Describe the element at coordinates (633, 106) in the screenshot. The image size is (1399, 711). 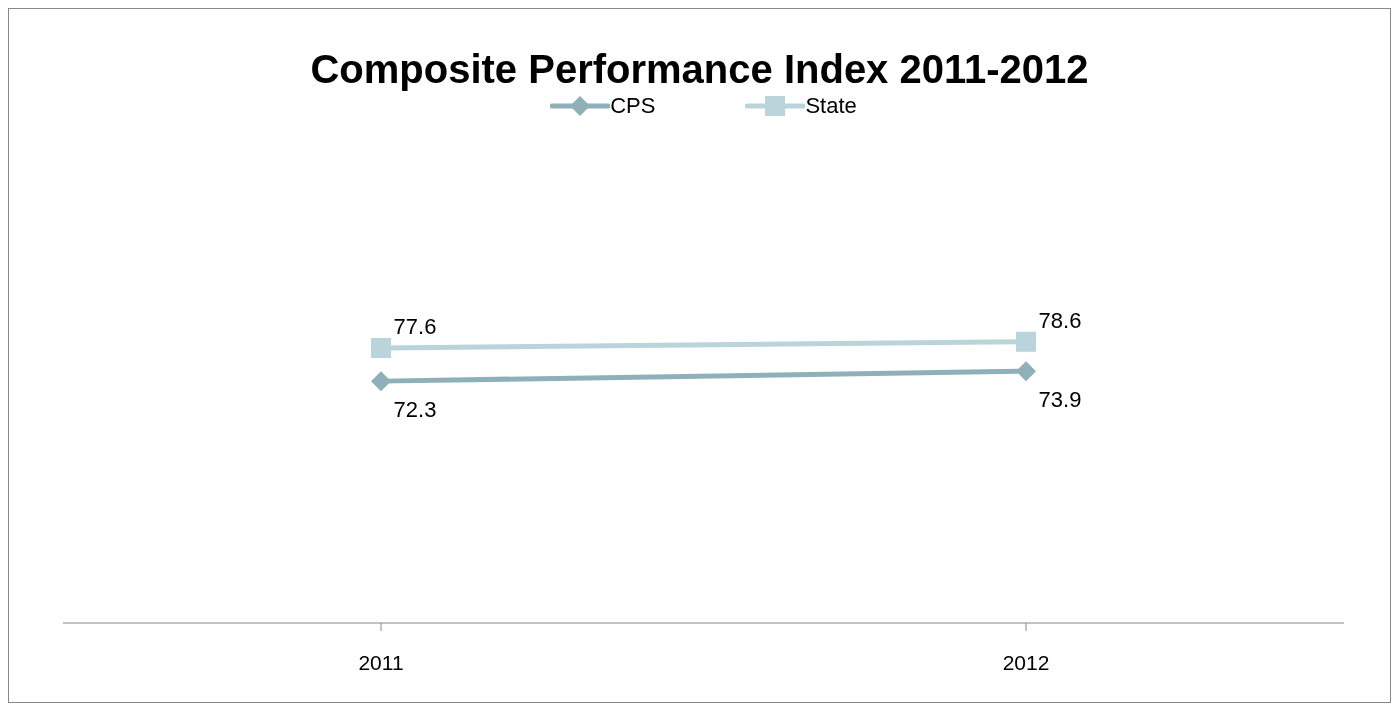
I see `legend-label: CPS` at that location.